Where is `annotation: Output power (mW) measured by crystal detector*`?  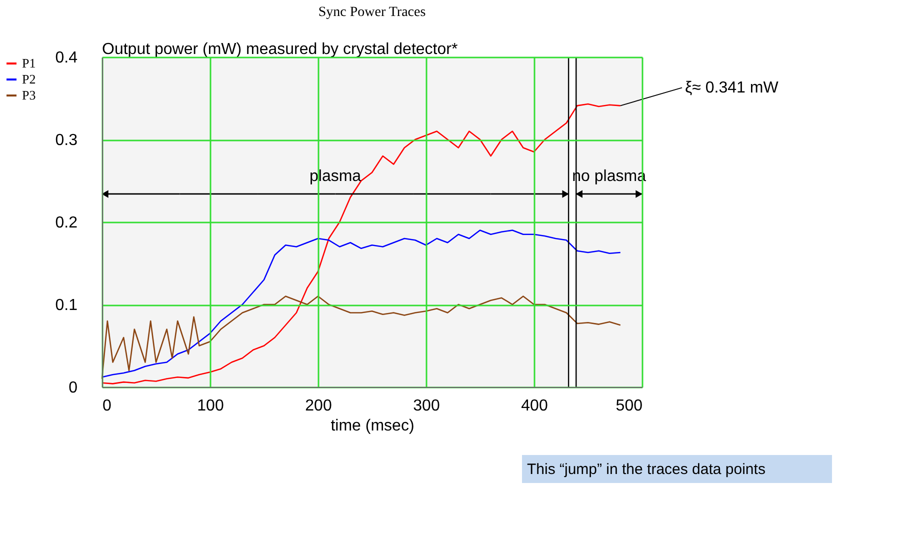 annotation: Output power (mW) measured by crystal detector* is located at coordinates (280, 49).